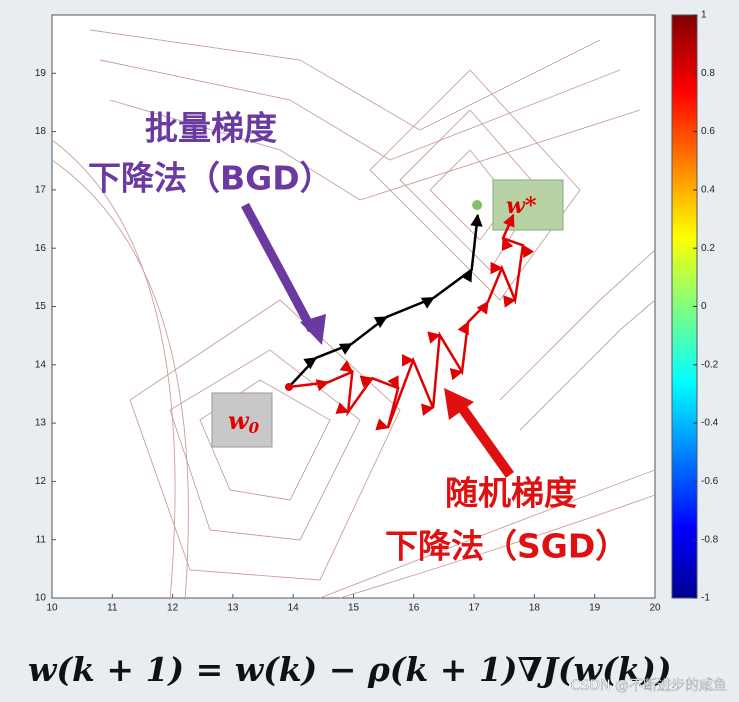 The image size is (739, 702). Describe the element at coordinates (41, 598) in the screenshot. I see `y-tick-label: 10` at that location.